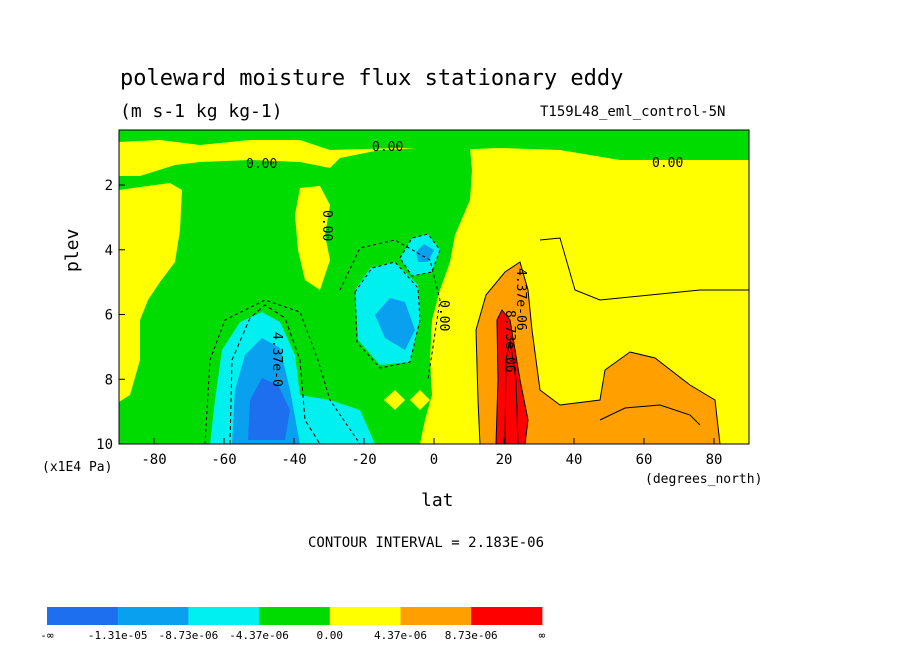 The height and width of the screenshot is (654, 904). Describe the element at coordinates (77, 467) in the screenshot. I see `y-axis-units: (x1E4 Pa)` at that location.